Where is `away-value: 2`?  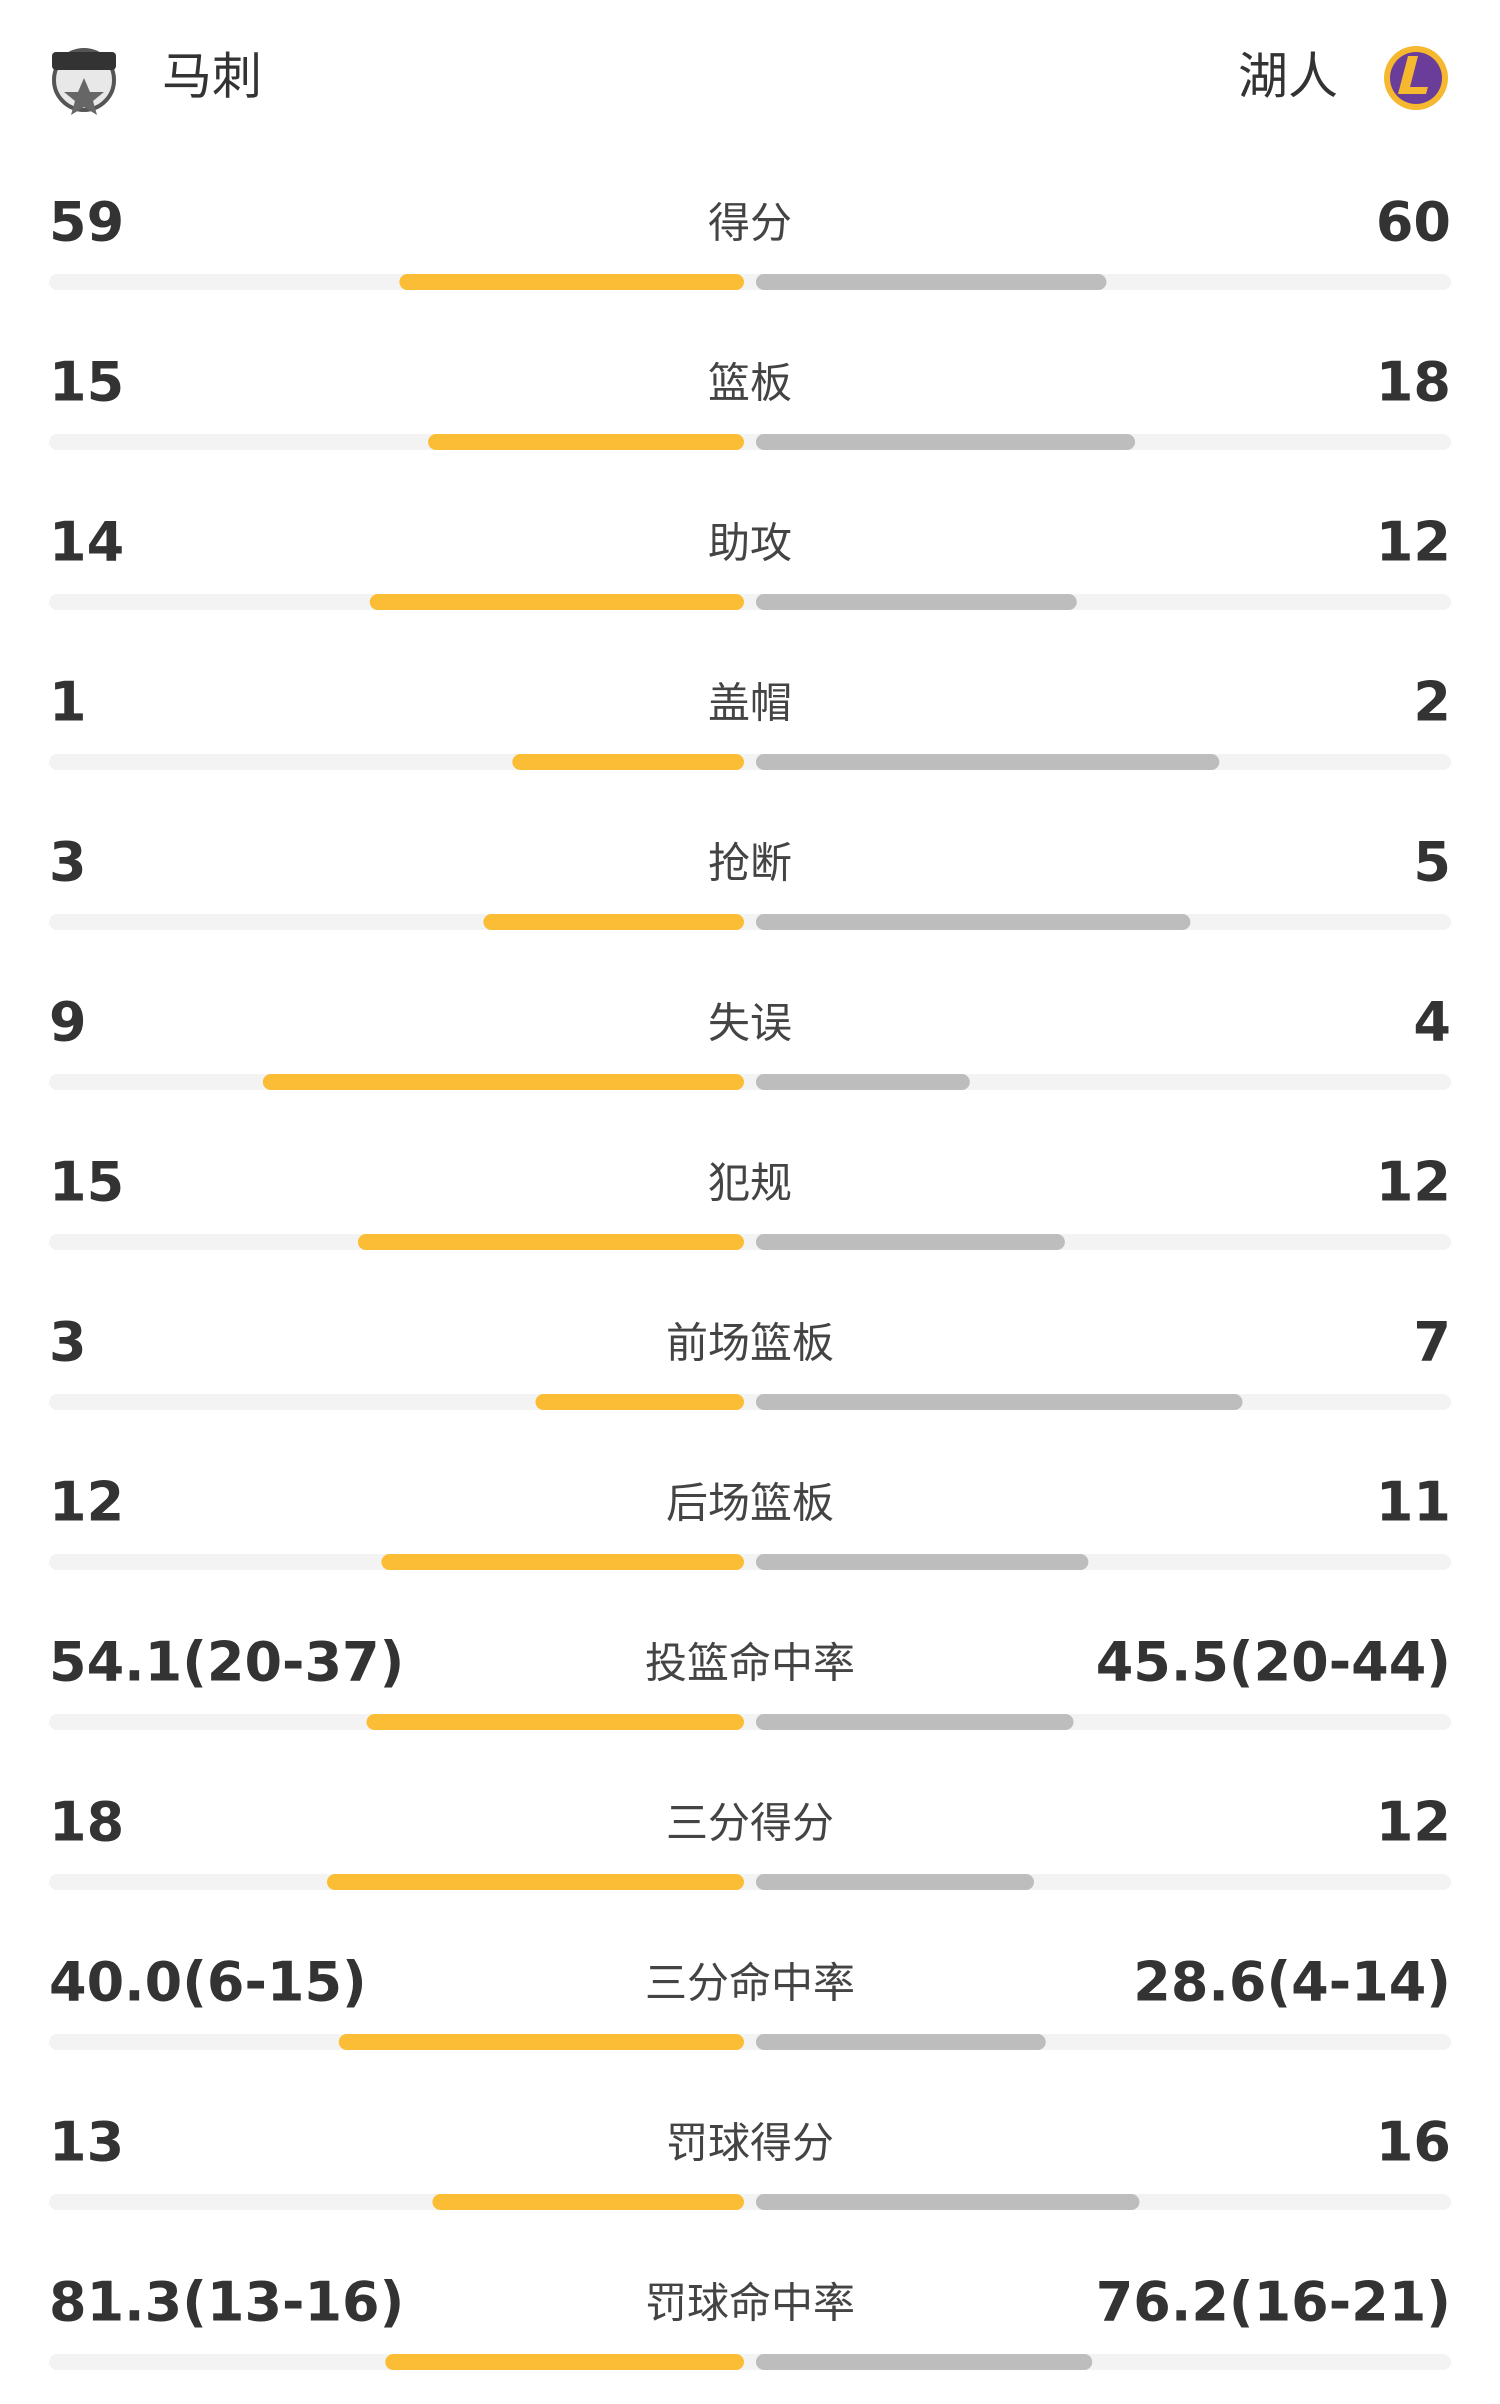 away-value: 2 is located at coordinates (1432, 702).